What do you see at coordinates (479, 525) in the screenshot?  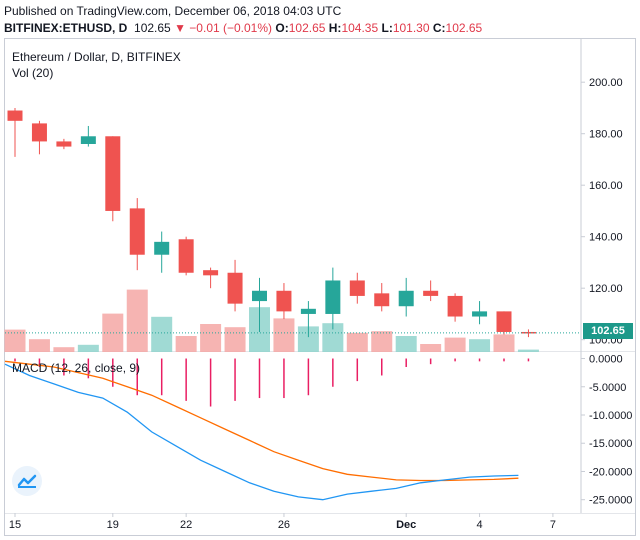 I see `time-tick-label: 4` at bounding box center [479, 525].